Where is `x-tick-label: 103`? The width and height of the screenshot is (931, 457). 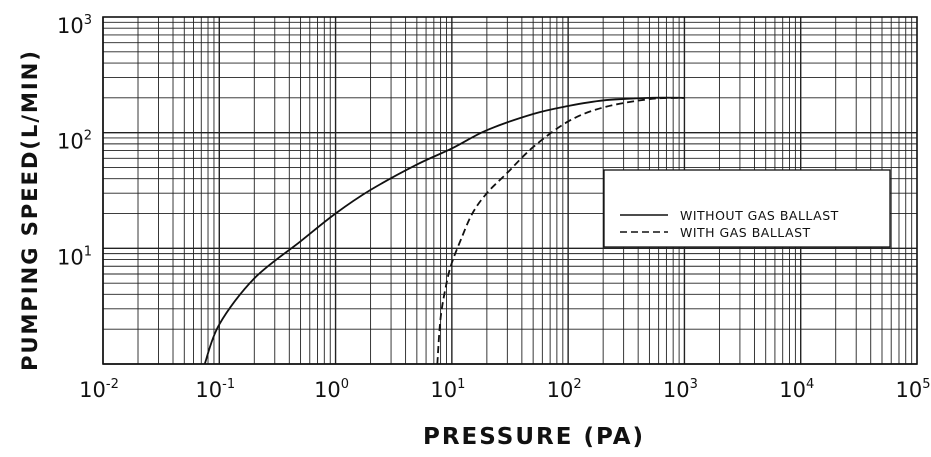 x-tick-label: 103 is located at coordinates (680, 389).